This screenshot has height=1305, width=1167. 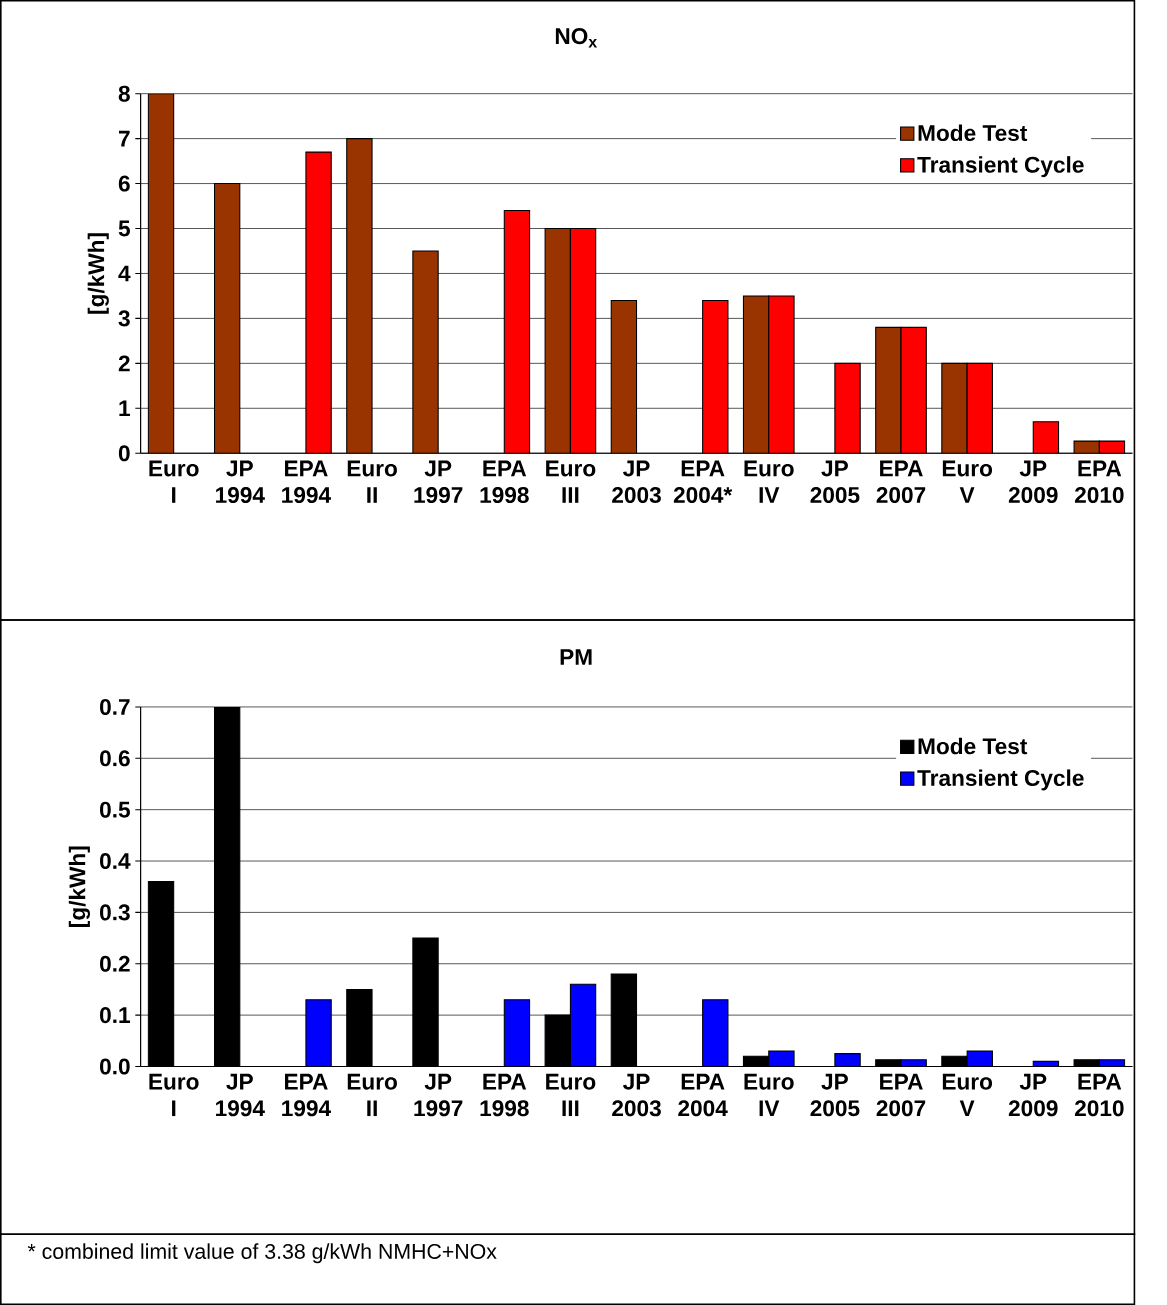 What do you see at coordinates (124, 183) in the screenshot?
I see `y-tick-label: 6` at bounding box center [124, 183].